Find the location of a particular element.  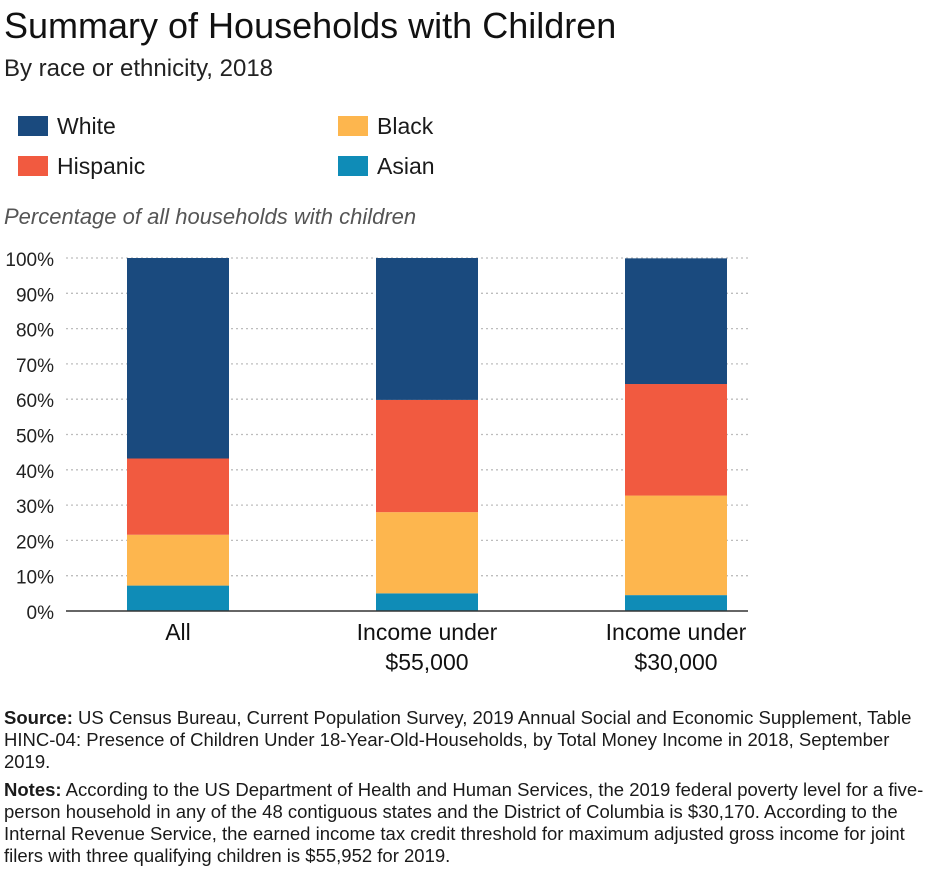

y-tick-label: 100% is located at coordinates (29, 260).